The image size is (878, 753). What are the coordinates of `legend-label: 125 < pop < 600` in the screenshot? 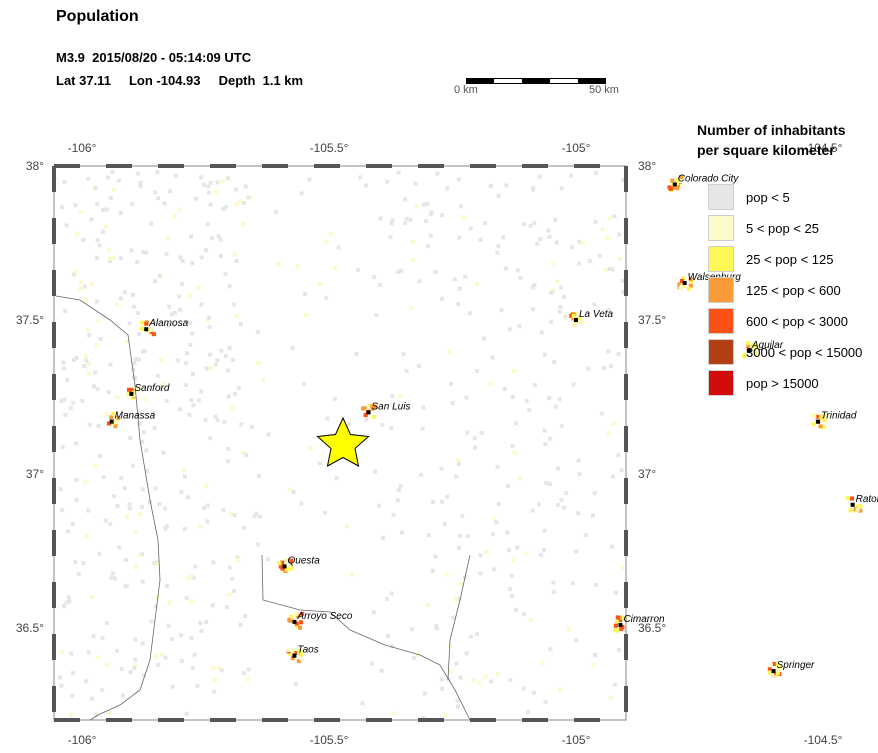 It's located at (793, 290).